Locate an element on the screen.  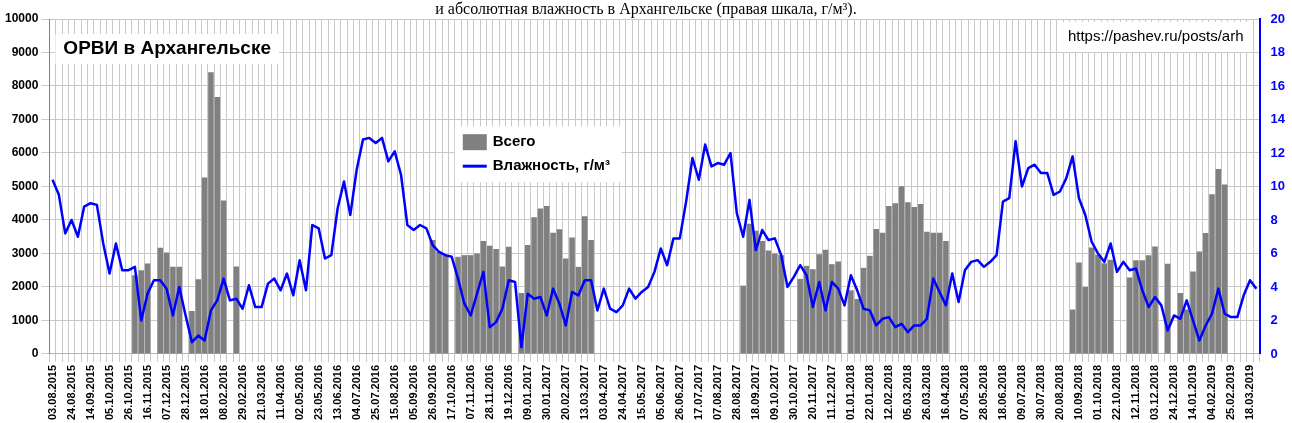
x-tick-label: 17.07.2017 is located at coordinates (697, 392).